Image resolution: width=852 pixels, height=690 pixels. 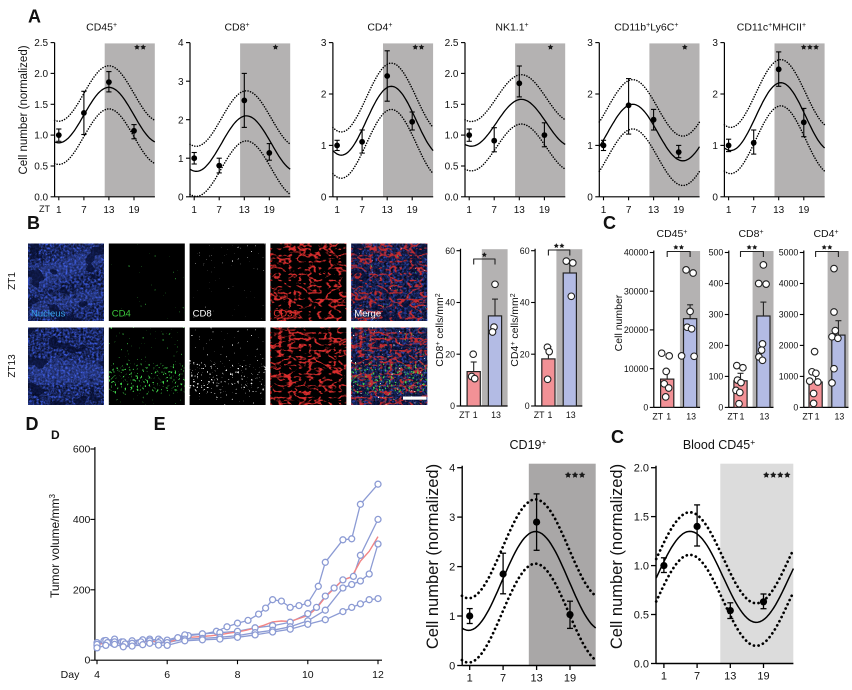 What do you see at coordinates (33, 223) in the screenshot?
I see `svg-text: B` at bounding box center [33, 223].